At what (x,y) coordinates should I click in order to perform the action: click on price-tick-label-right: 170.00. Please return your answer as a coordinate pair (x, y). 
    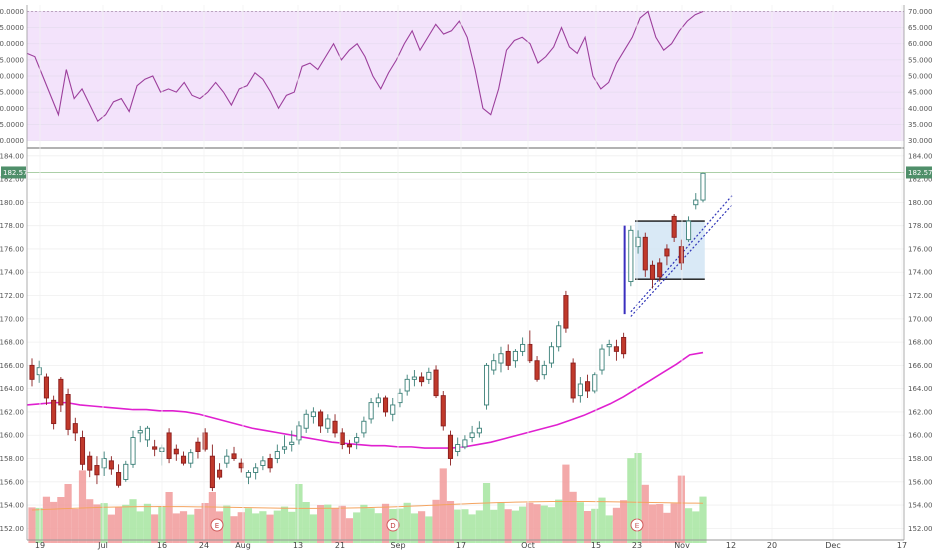
    Looking at the image, I should click on (920, 319).